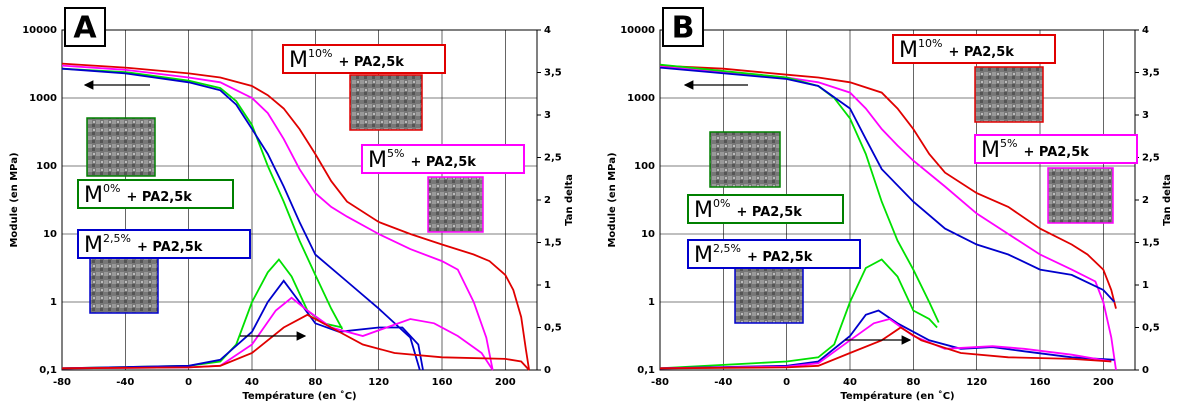 This screenshot has width=1199, height=419. What do you see at coordinates (569, 200) in the screenshot?
I see `y2-axis-title: Tan delta` at bounding box center [569, 200].